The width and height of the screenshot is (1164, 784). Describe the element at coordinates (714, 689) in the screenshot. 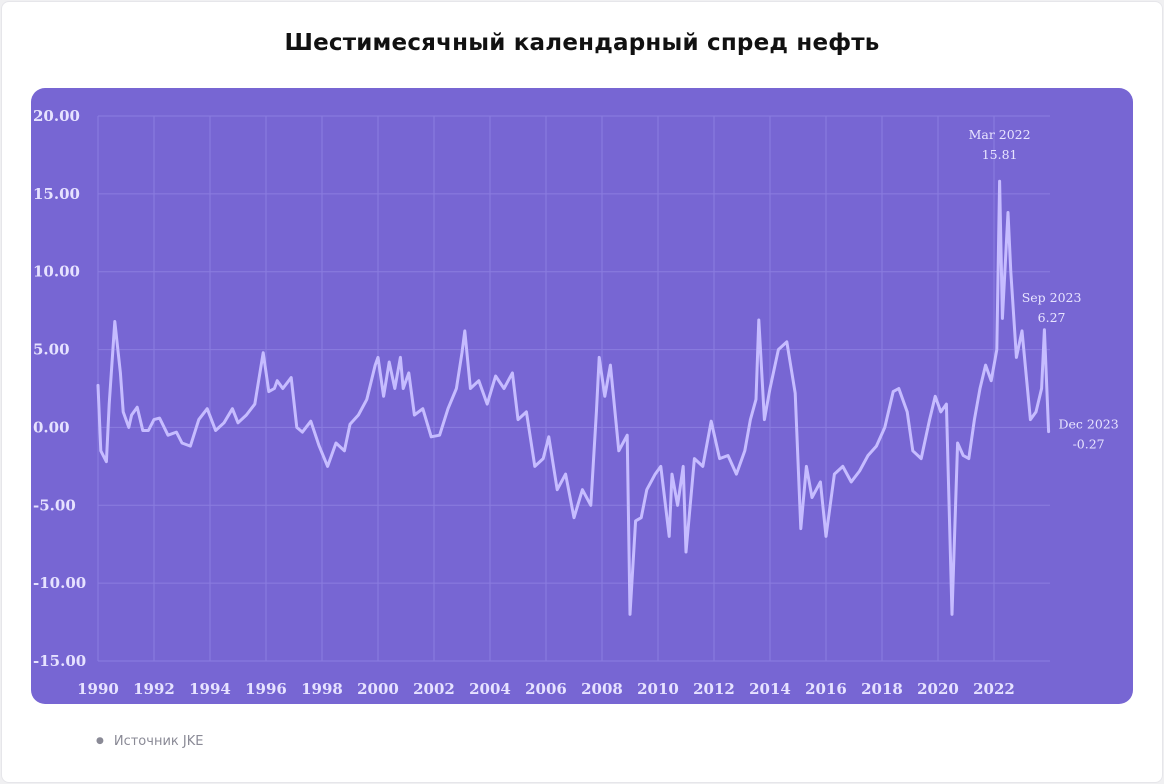

I see `x-tick-label: 2012` at that location.